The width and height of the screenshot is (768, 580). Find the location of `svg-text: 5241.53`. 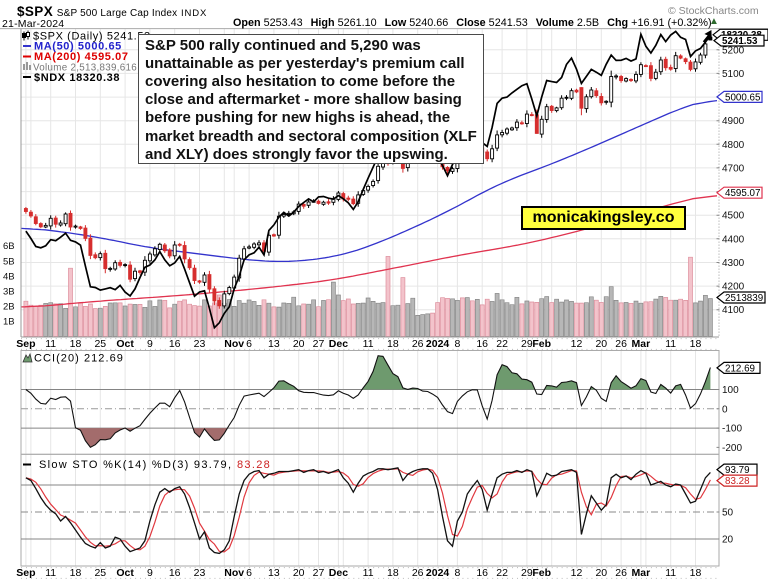

svg-text: 5241.53 is located at coordinates (740, 41).